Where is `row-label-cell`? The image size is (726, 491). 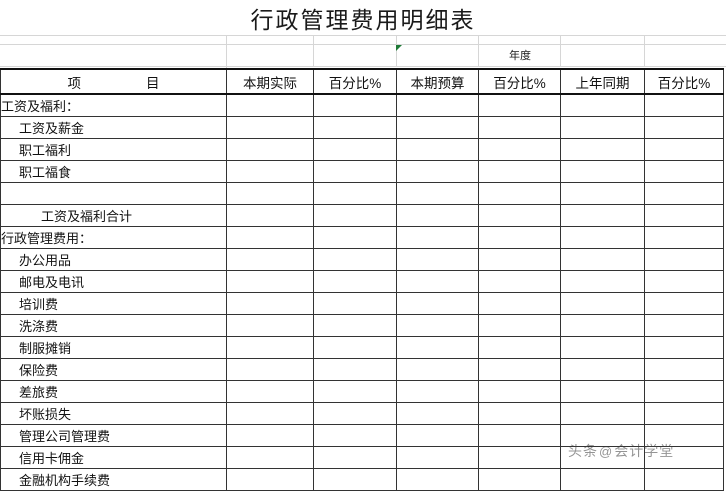
row-label-cell is located at coordinates (113, 193).